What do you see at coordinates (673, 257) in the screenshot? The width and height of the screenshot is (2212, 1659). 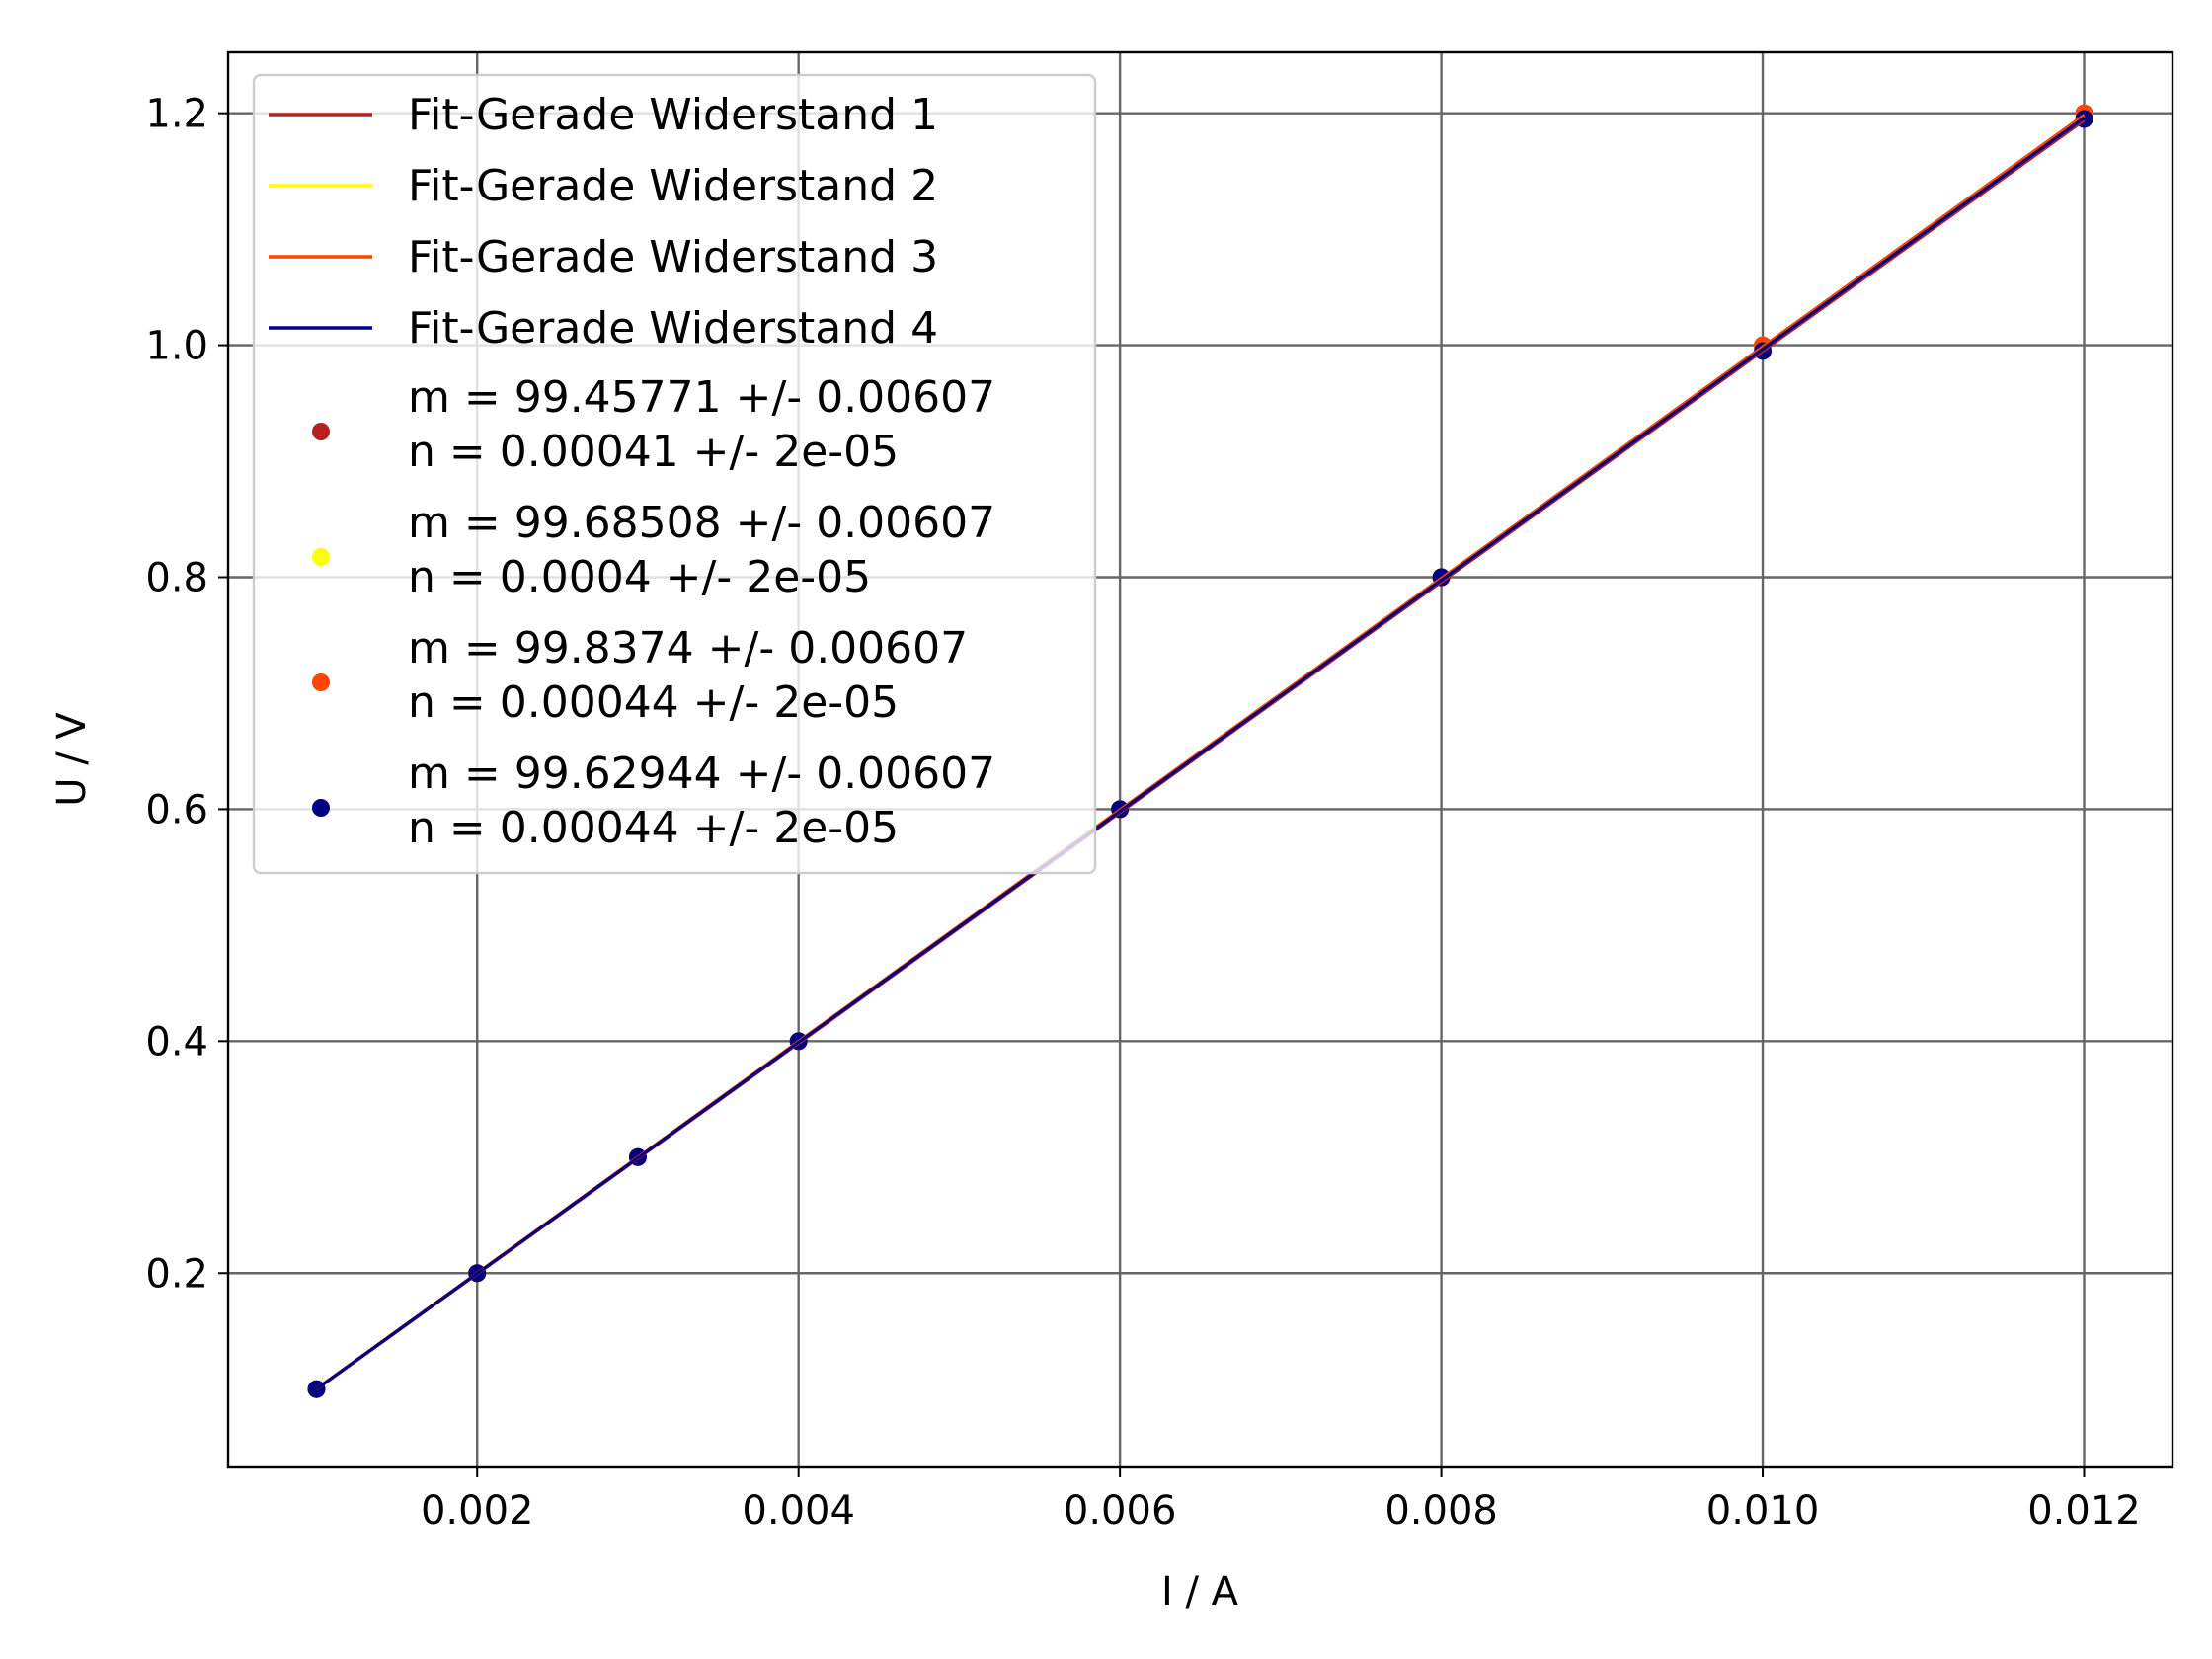 I see `legend-label: Fit-Gerade Widerstand 3` at bounding box center [673, 257].